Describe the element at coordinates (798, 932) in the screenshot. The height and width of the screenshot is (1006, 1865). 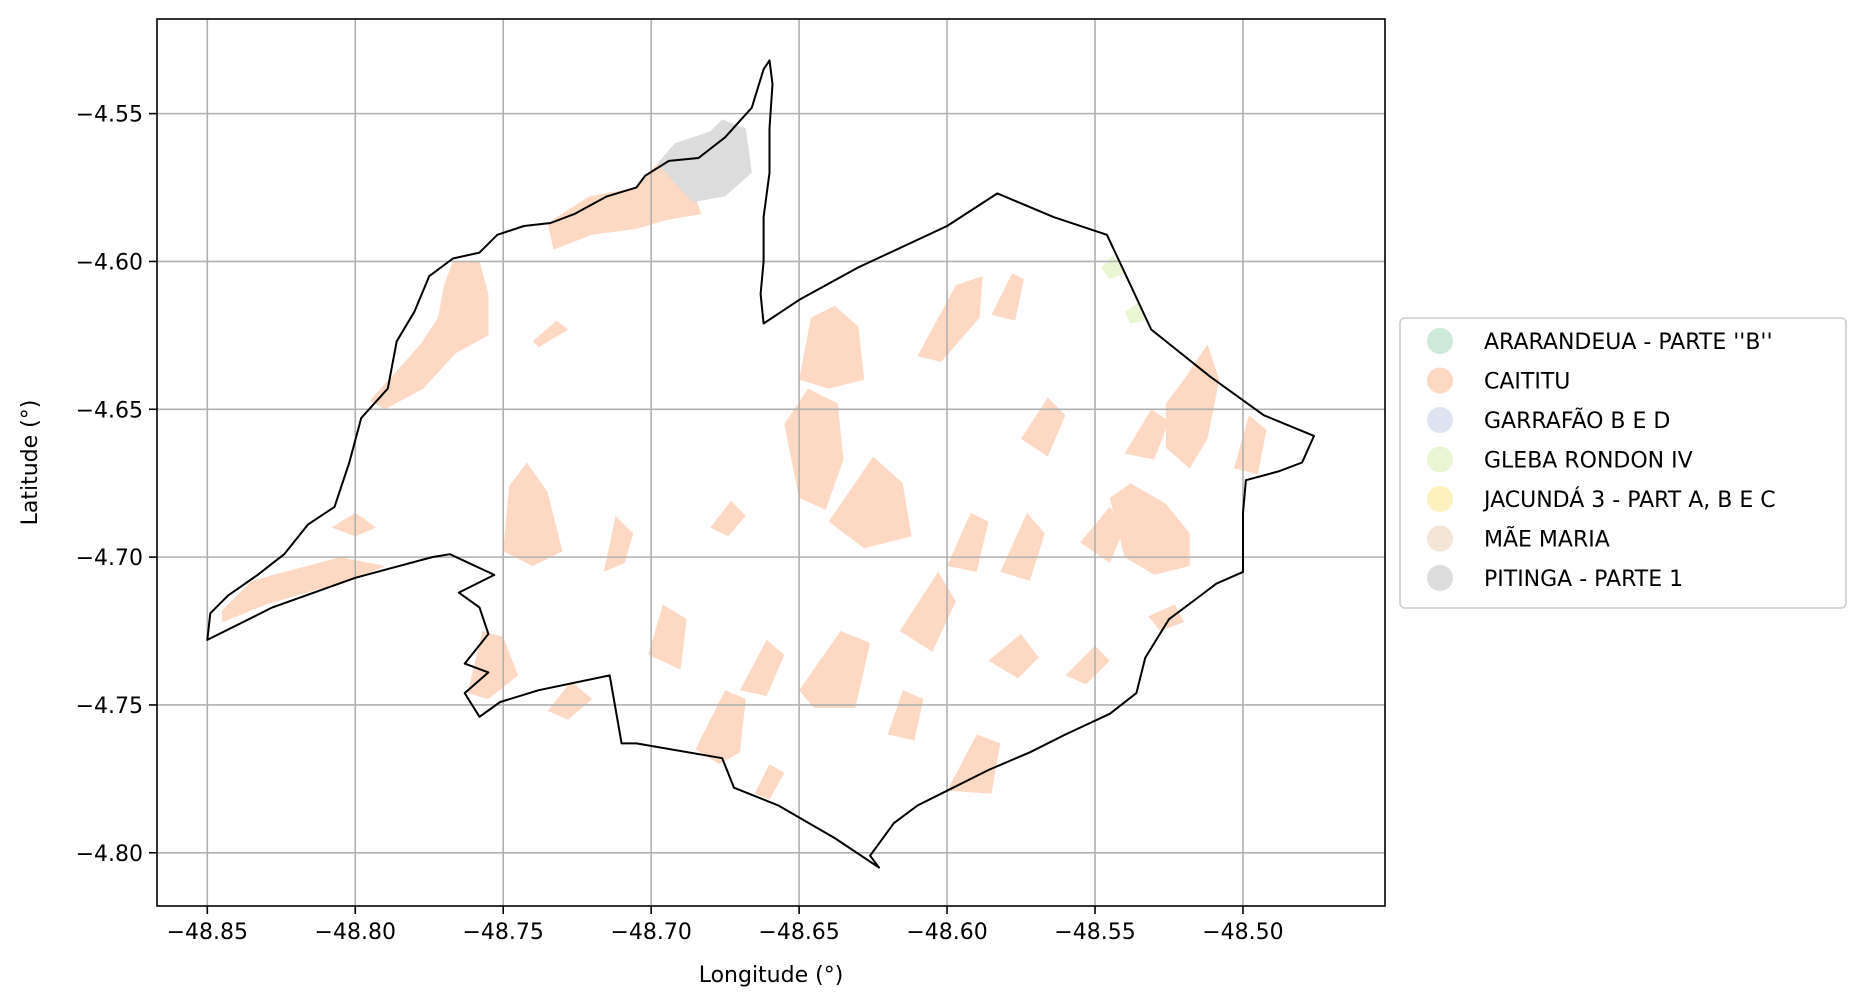
I see `x-tick-label-4: −48.65` at that location.